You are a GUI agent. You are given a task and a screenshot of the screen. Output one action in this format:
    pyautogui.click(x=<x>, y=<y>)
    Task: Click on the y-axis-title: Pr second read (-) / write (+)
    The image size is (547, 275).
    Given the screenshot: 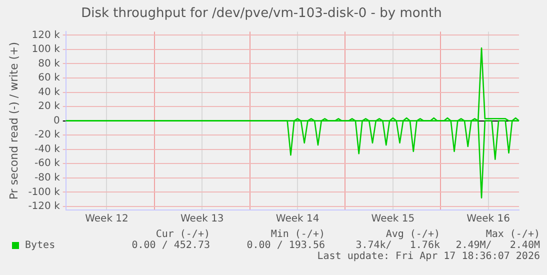 What is the action you would take?
    pyautogui.click(x=13, y=121)
    